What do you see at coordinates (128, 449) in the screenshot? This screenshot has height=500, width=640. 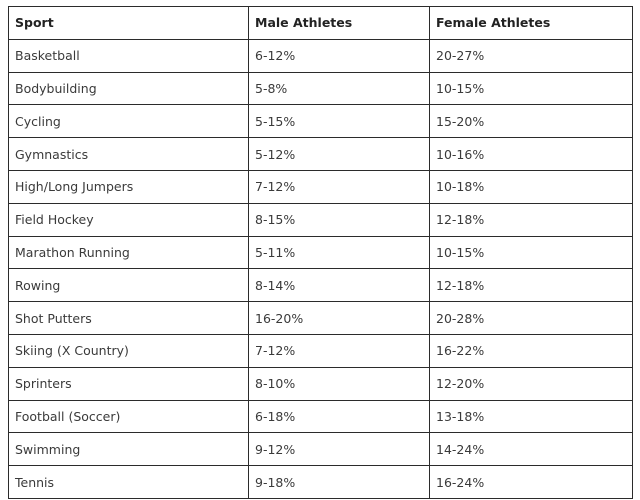 I see `cell-sport: Swimming` at bounding box center [128, 449].